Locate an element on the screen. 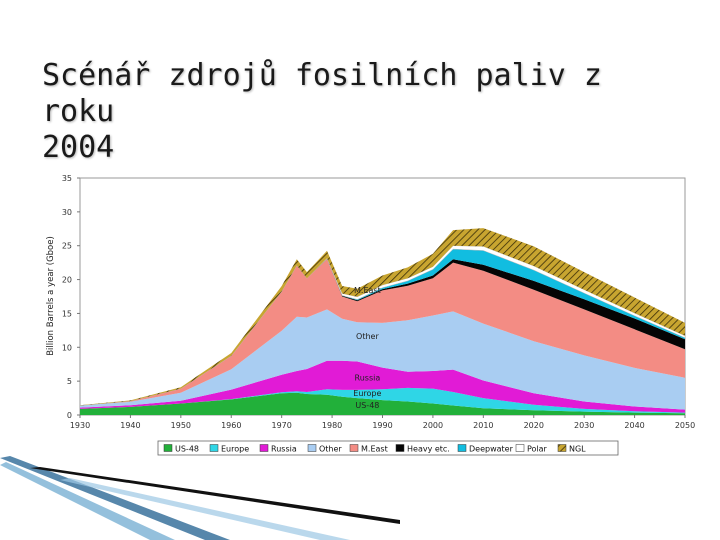 Image resolution: width=720 pixels, height=540 pixels. slide-decoration is located at coordinates (200, 498).